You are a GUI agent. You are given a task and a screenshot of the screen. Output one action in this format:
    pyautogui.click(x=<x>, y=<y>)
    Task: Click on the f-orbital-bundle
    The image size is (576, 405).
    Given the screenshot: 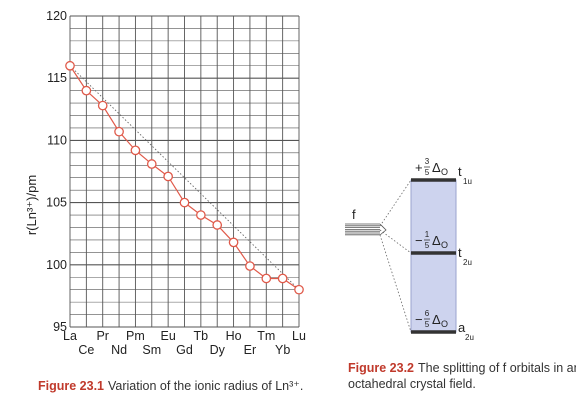 What is the action you would take?
    pyautogui.click(x=366, y=229)
    